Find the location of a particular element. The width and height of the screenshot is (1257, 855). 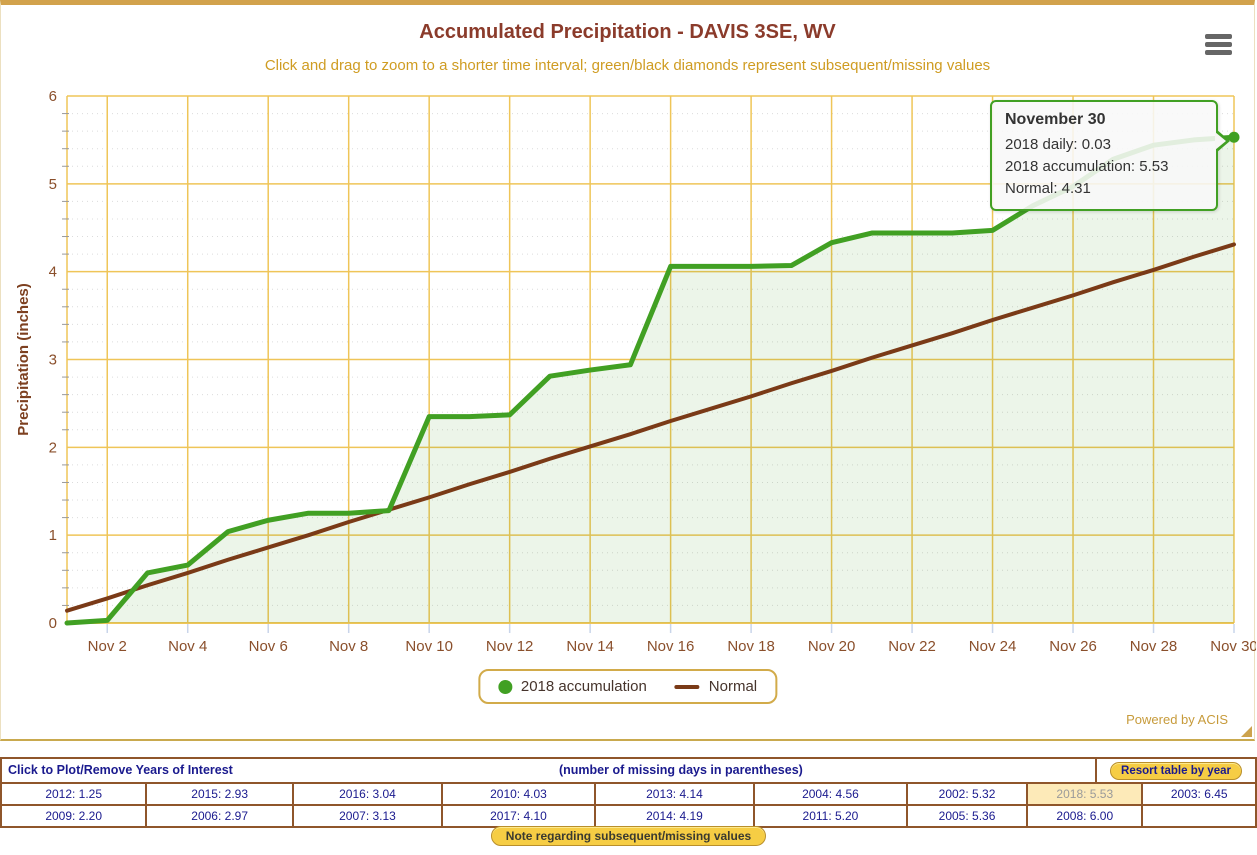

svg-text: Nov 30 is located at coordinates (1233, 646).